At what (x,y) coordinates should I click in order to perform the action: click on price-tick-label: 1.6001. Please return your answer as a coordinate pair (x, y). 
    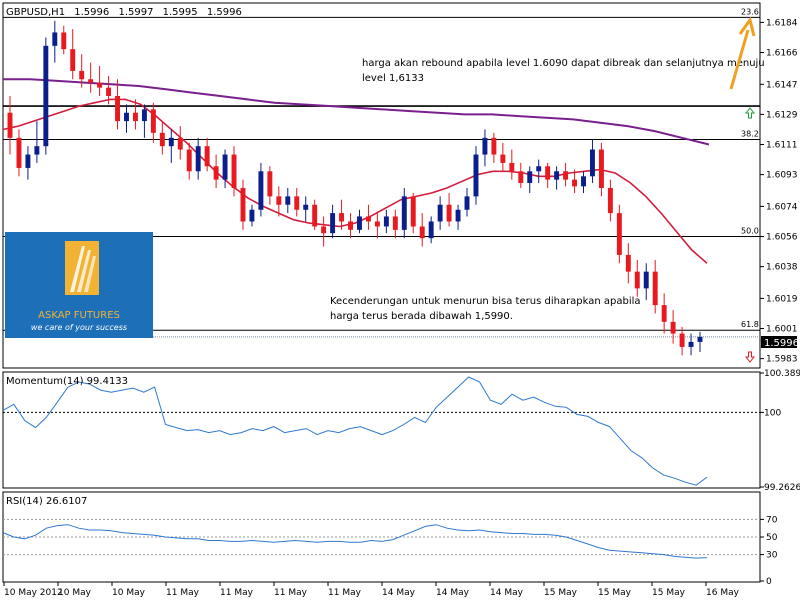
    Looking at the image, I should click on (782, 330).